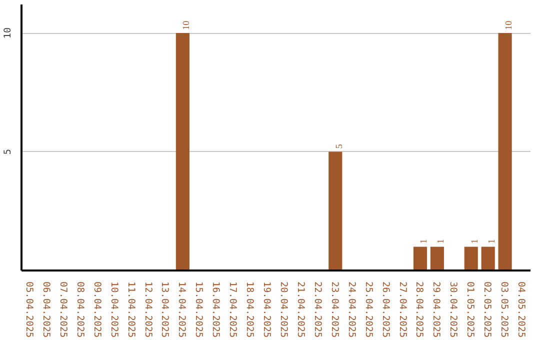 This screenshot has width=540, height=340. I want to click on x-tick-label: 16.04.2025, so click(216, 310).